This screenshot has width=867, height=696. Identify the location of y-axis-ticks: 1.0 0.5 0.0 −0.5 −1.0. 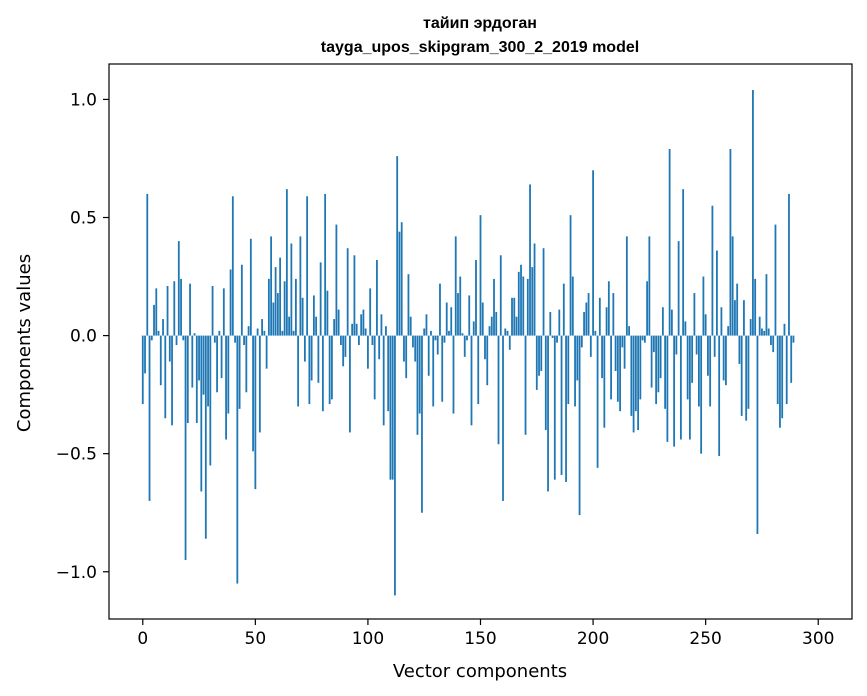
(82, 336).